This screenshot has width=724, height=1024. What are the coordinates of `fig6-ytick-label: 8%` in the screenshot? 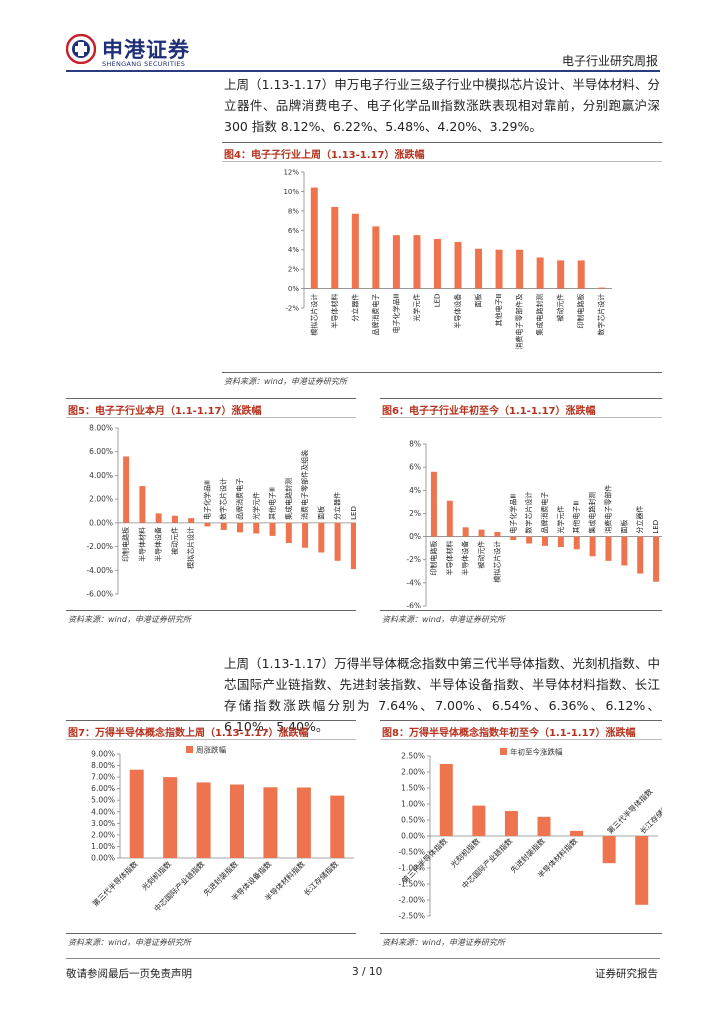 It's located at (415, 444).